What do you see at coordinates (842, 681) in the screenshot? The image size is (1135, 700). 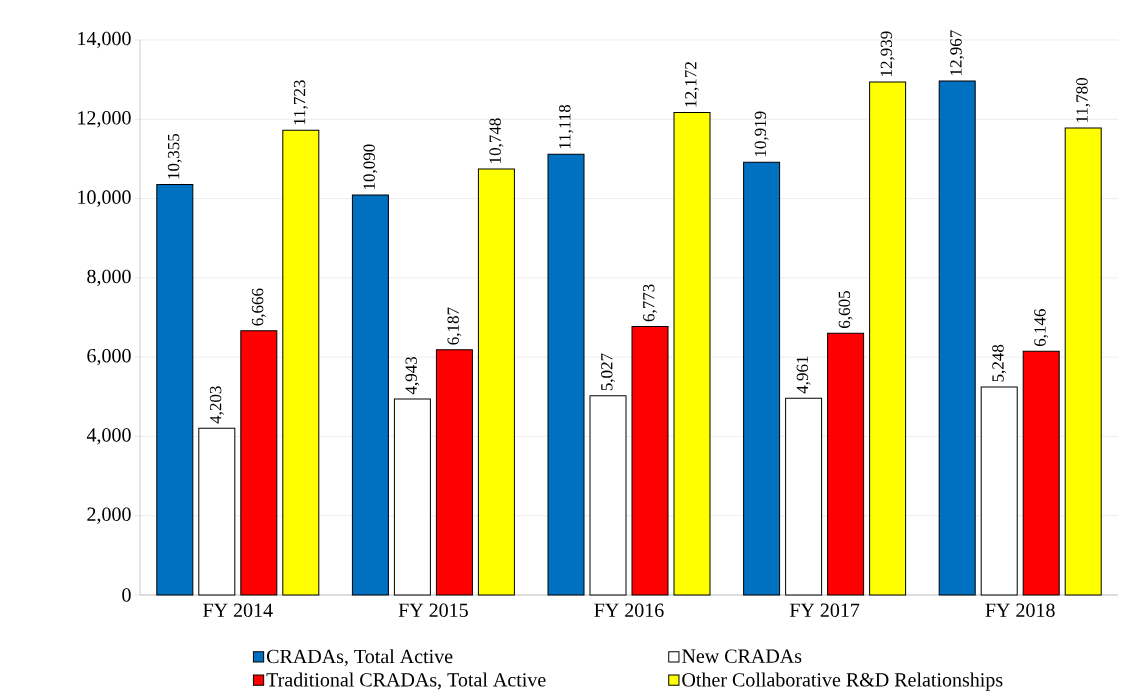 I see `legend-label: Other Collaborative R&D Relationships` at bounding box center [842, 681].